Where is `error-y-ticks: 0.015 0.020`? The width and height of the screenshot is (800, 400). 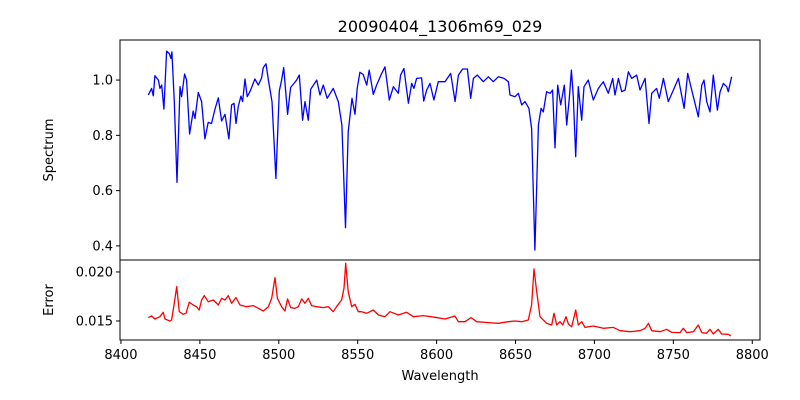
error-y-ticks: 0.015 0.020 is located at coordinates (98, 297).